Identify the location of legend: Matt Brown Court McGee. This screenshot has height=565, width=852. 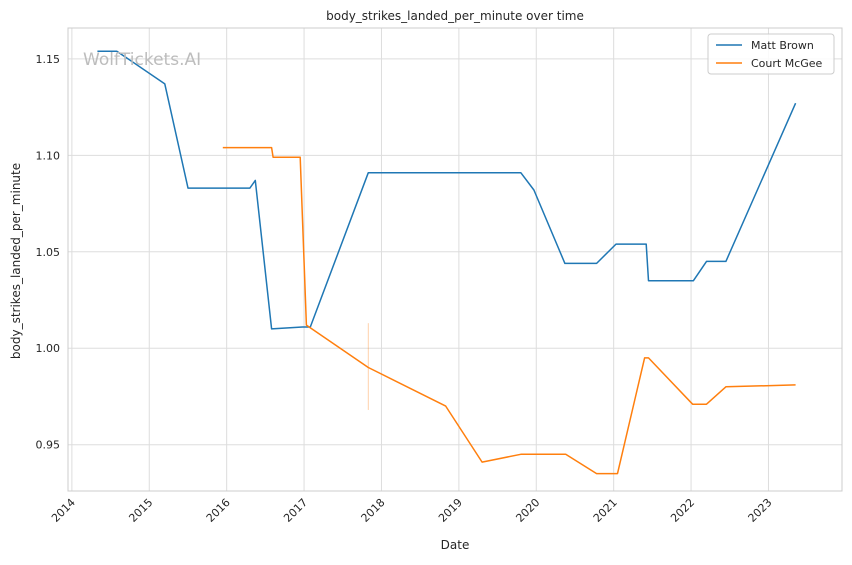
(771, 54).